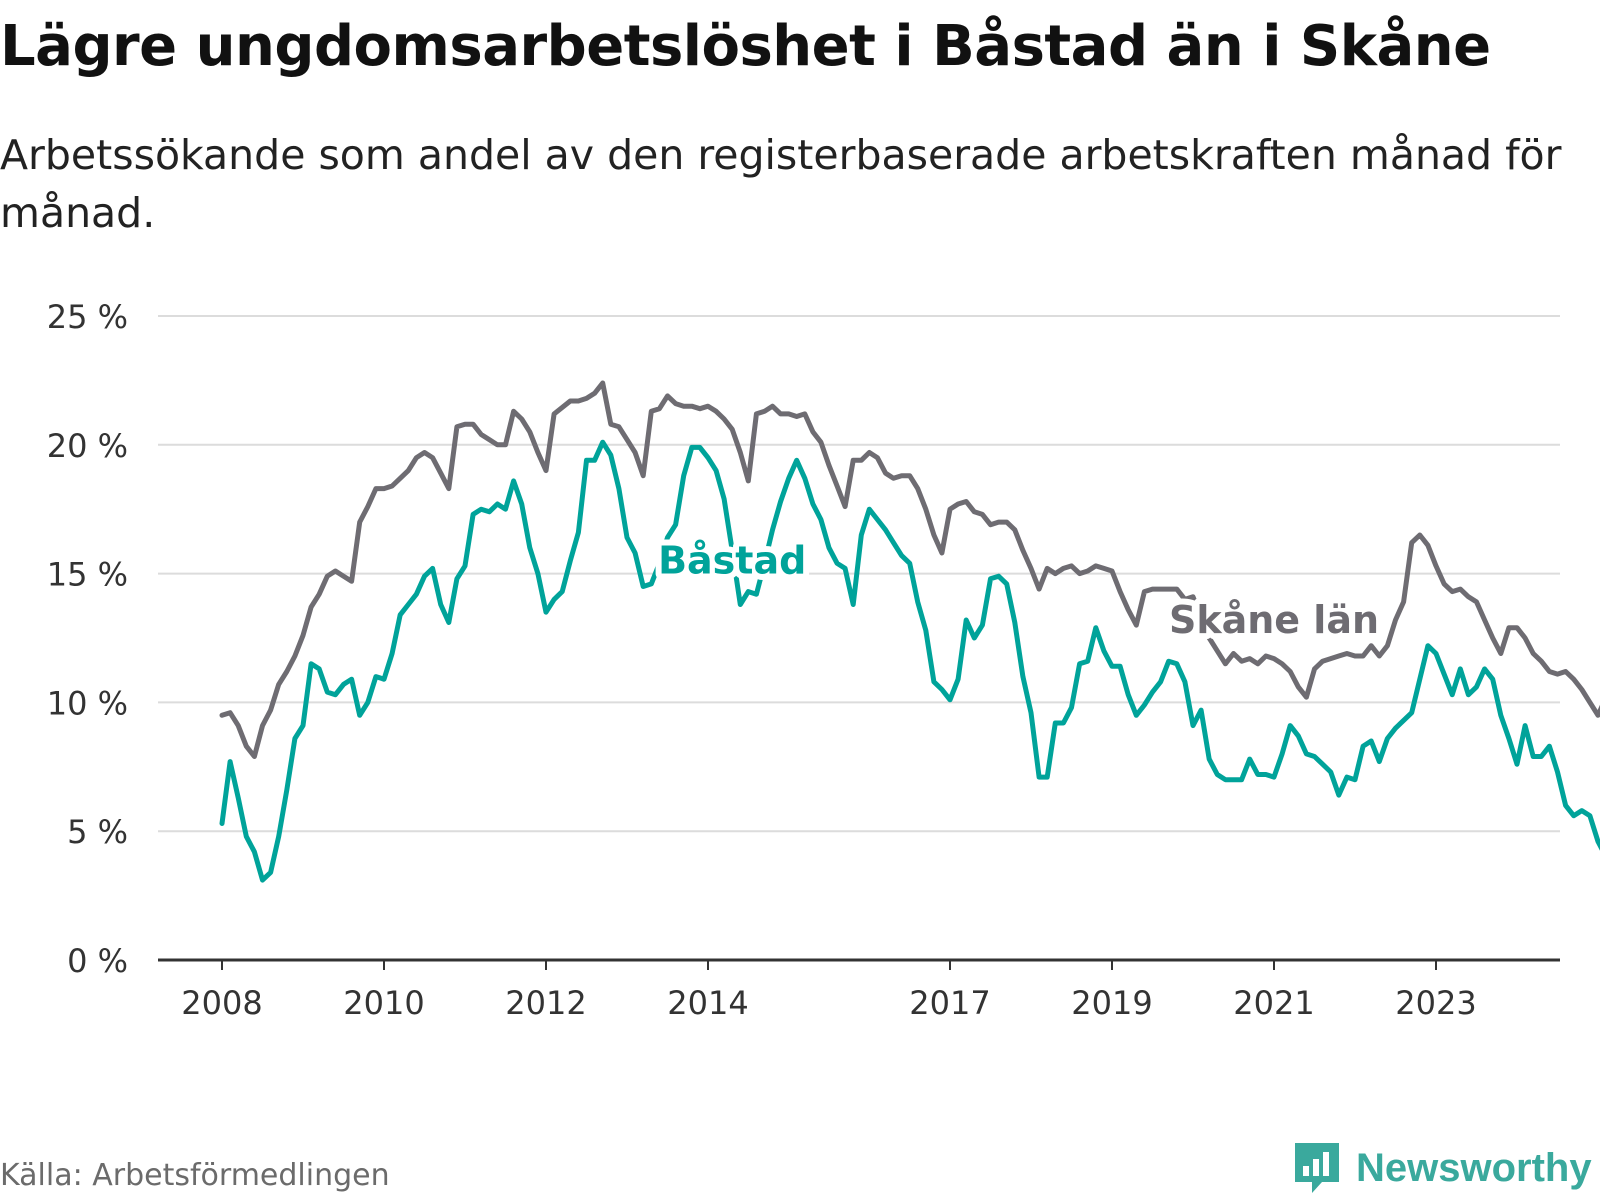  What do you see at coordinates (87, 575) in the screenshot?
I see `y-tick-label-15: 15 %` at bounding box center [87, 575].